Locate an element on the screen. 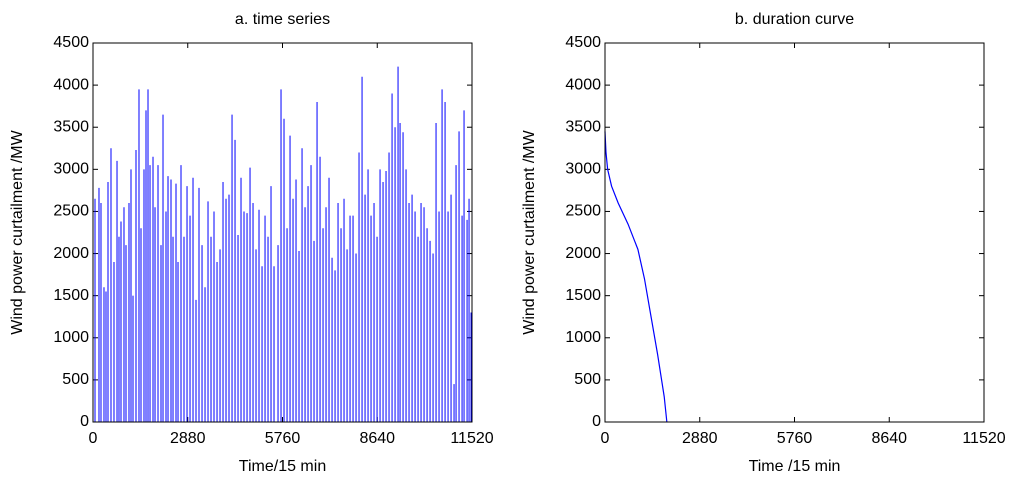 This screenshot has width=1024, height=485. chart-title: b. duration curve is located at coordinates (794, 19).